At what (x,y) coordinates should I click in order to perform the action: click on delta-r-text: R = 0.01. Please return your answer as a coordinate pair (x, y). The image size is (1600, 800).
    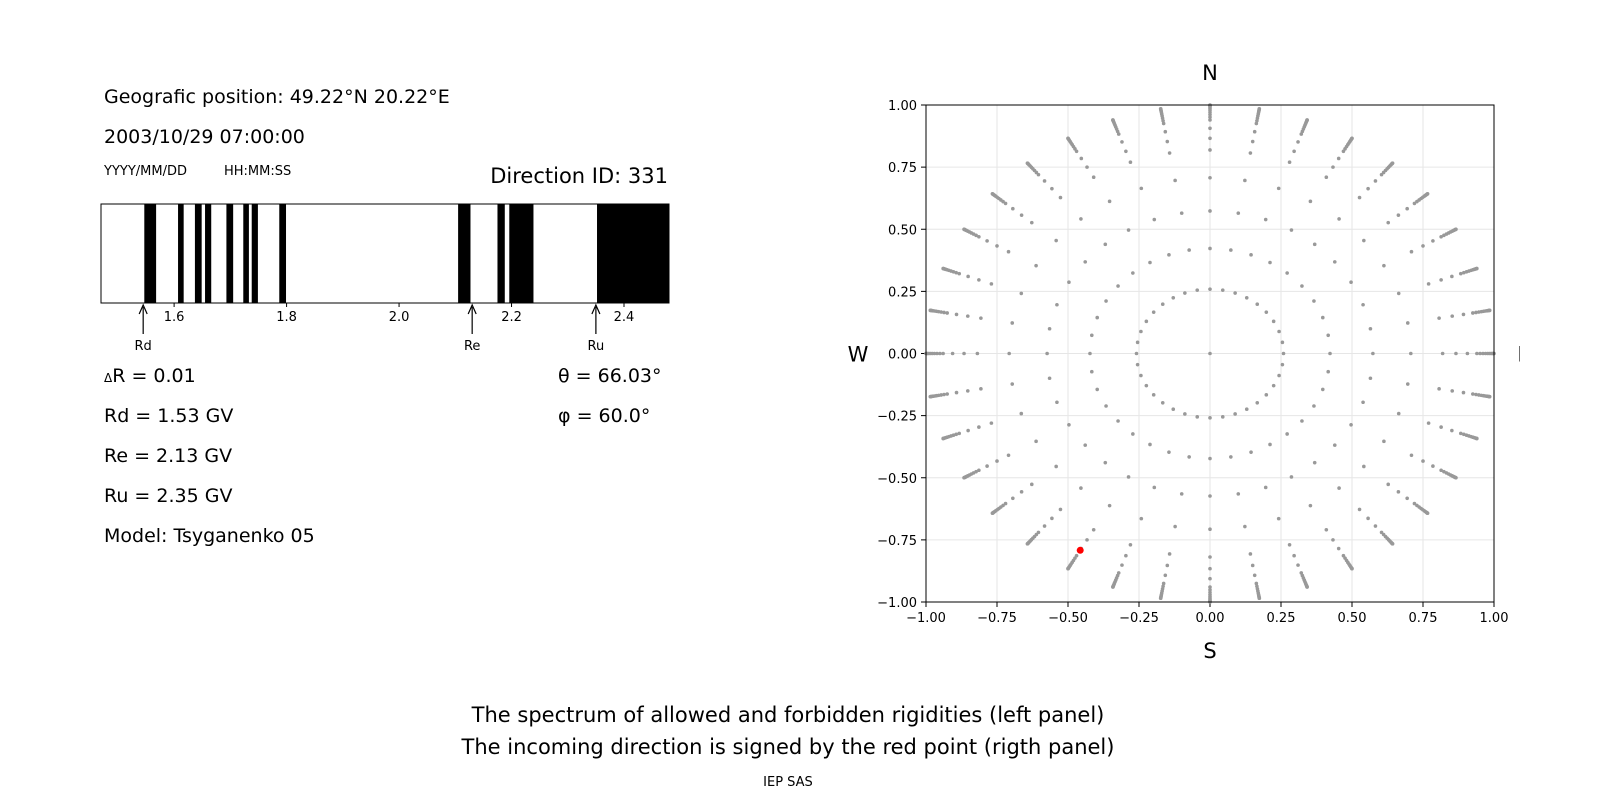
    Looking at the image, I should click on (154, 376).